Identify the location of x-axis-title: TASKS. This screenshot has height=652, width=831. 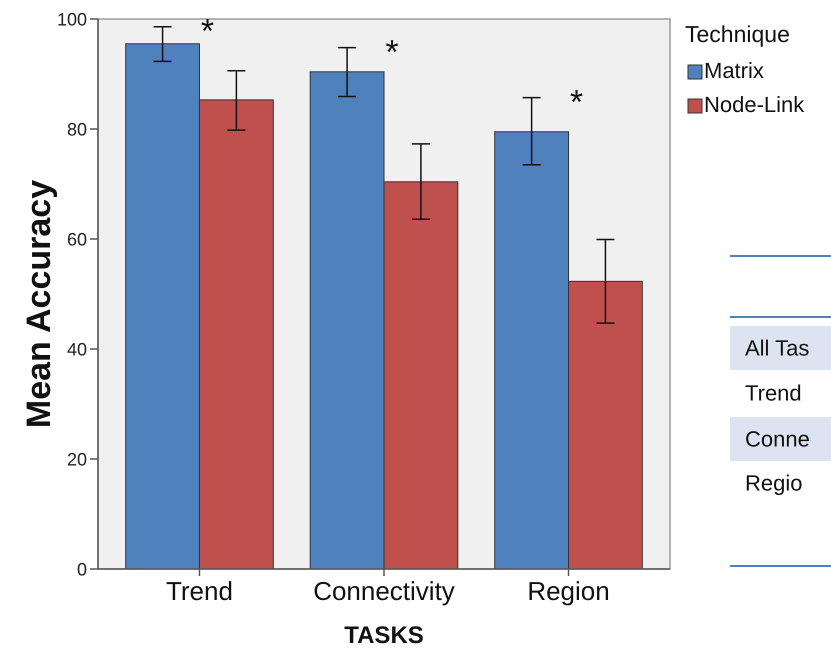
(384, 635).